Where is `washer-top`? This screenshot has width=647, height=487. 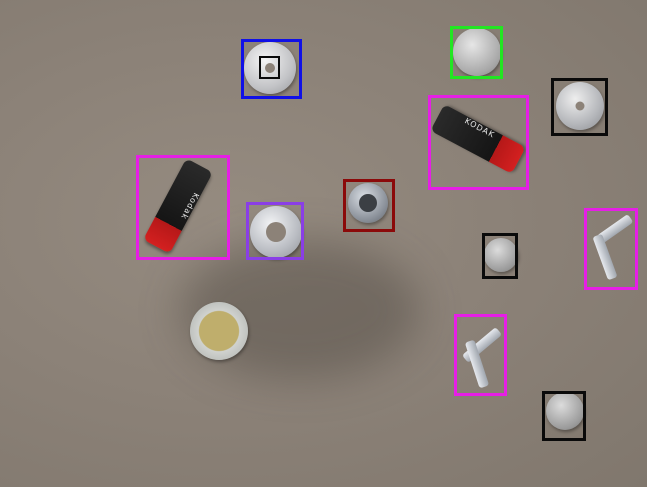
washer-top is located at coordinates (270, 68).